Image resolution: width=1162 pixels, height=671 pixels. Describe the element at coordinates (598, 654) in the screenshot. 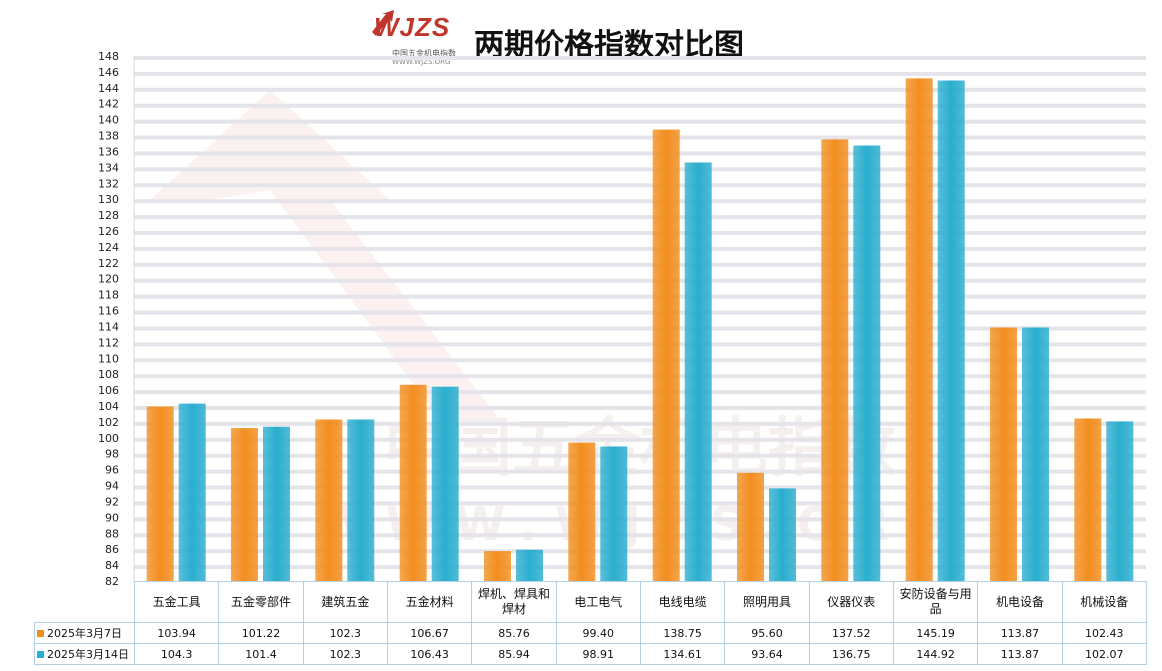

I see `data-label: 98.91` at that location.